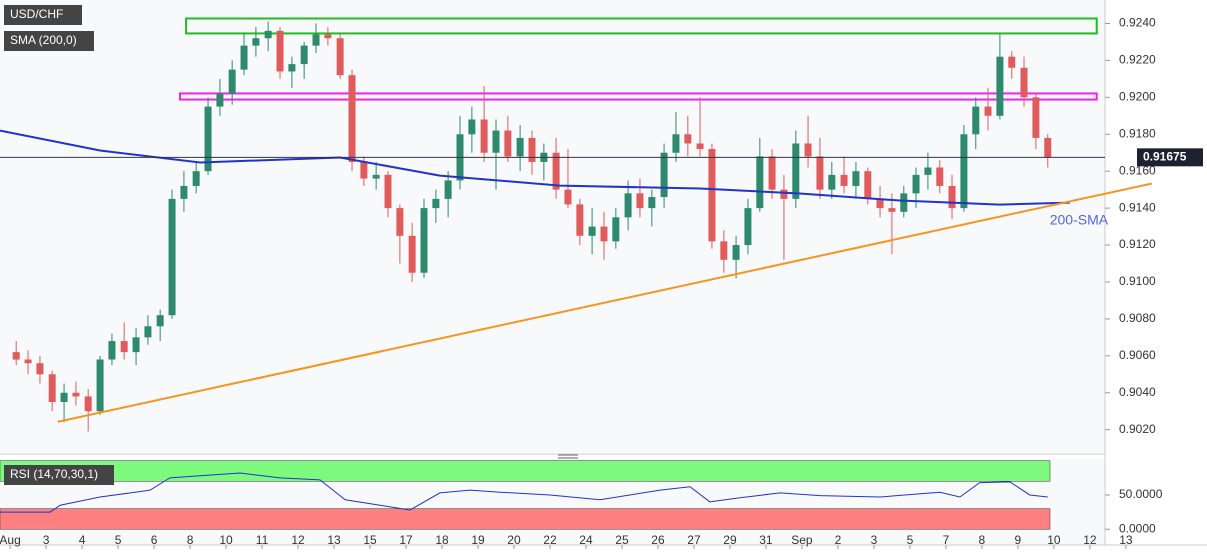 Image resolution: width=1207 pixels, height=555 pixels. Describe the element at coordinates (1137, 244) in the screenshot. I see `y-tick-label: 0.9120` at that location.